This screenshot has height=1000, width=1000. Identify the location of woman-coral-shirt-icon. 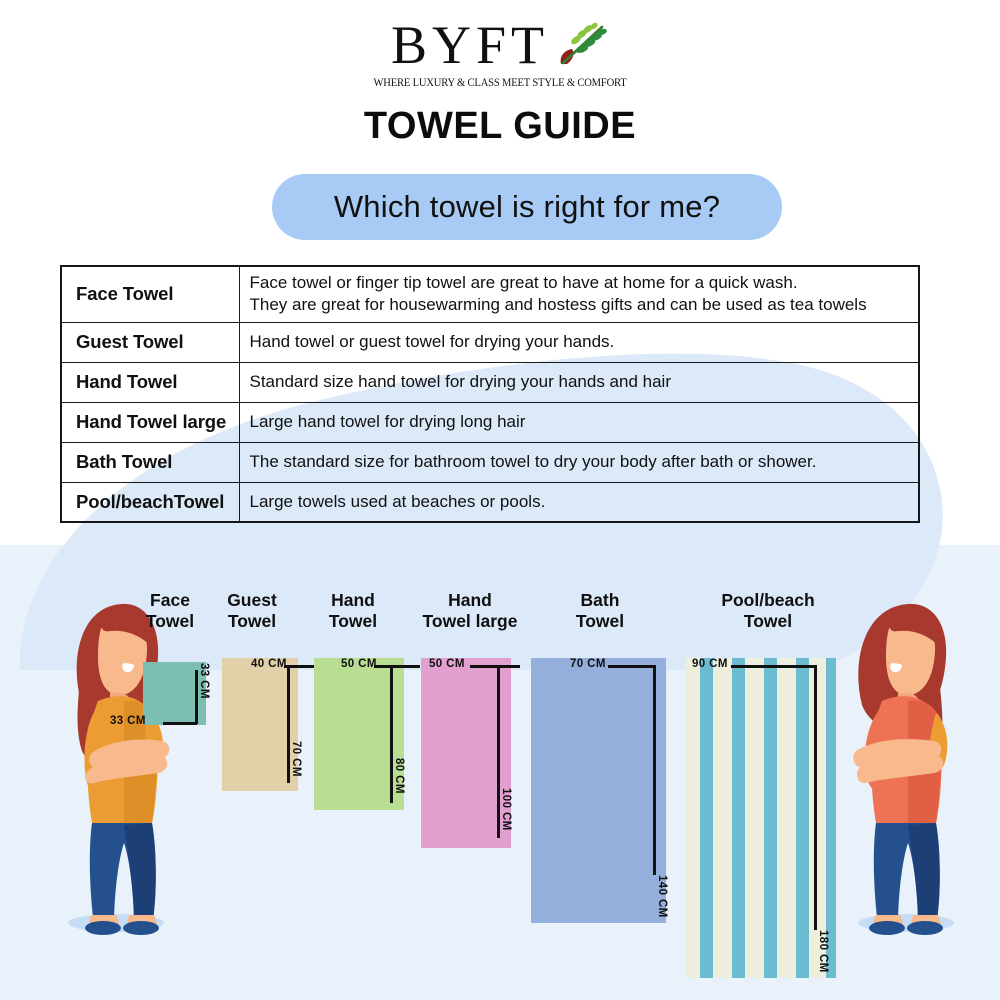
(905, 760).